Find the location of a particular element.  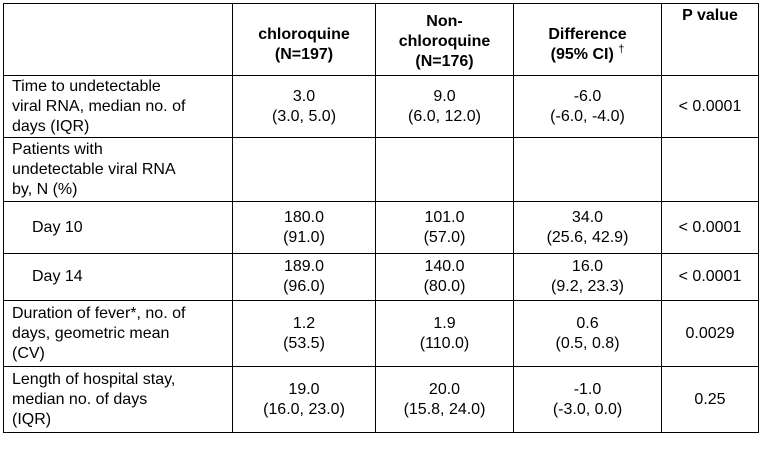

cell-value: -6.0 is located at coordinates (587, 96).